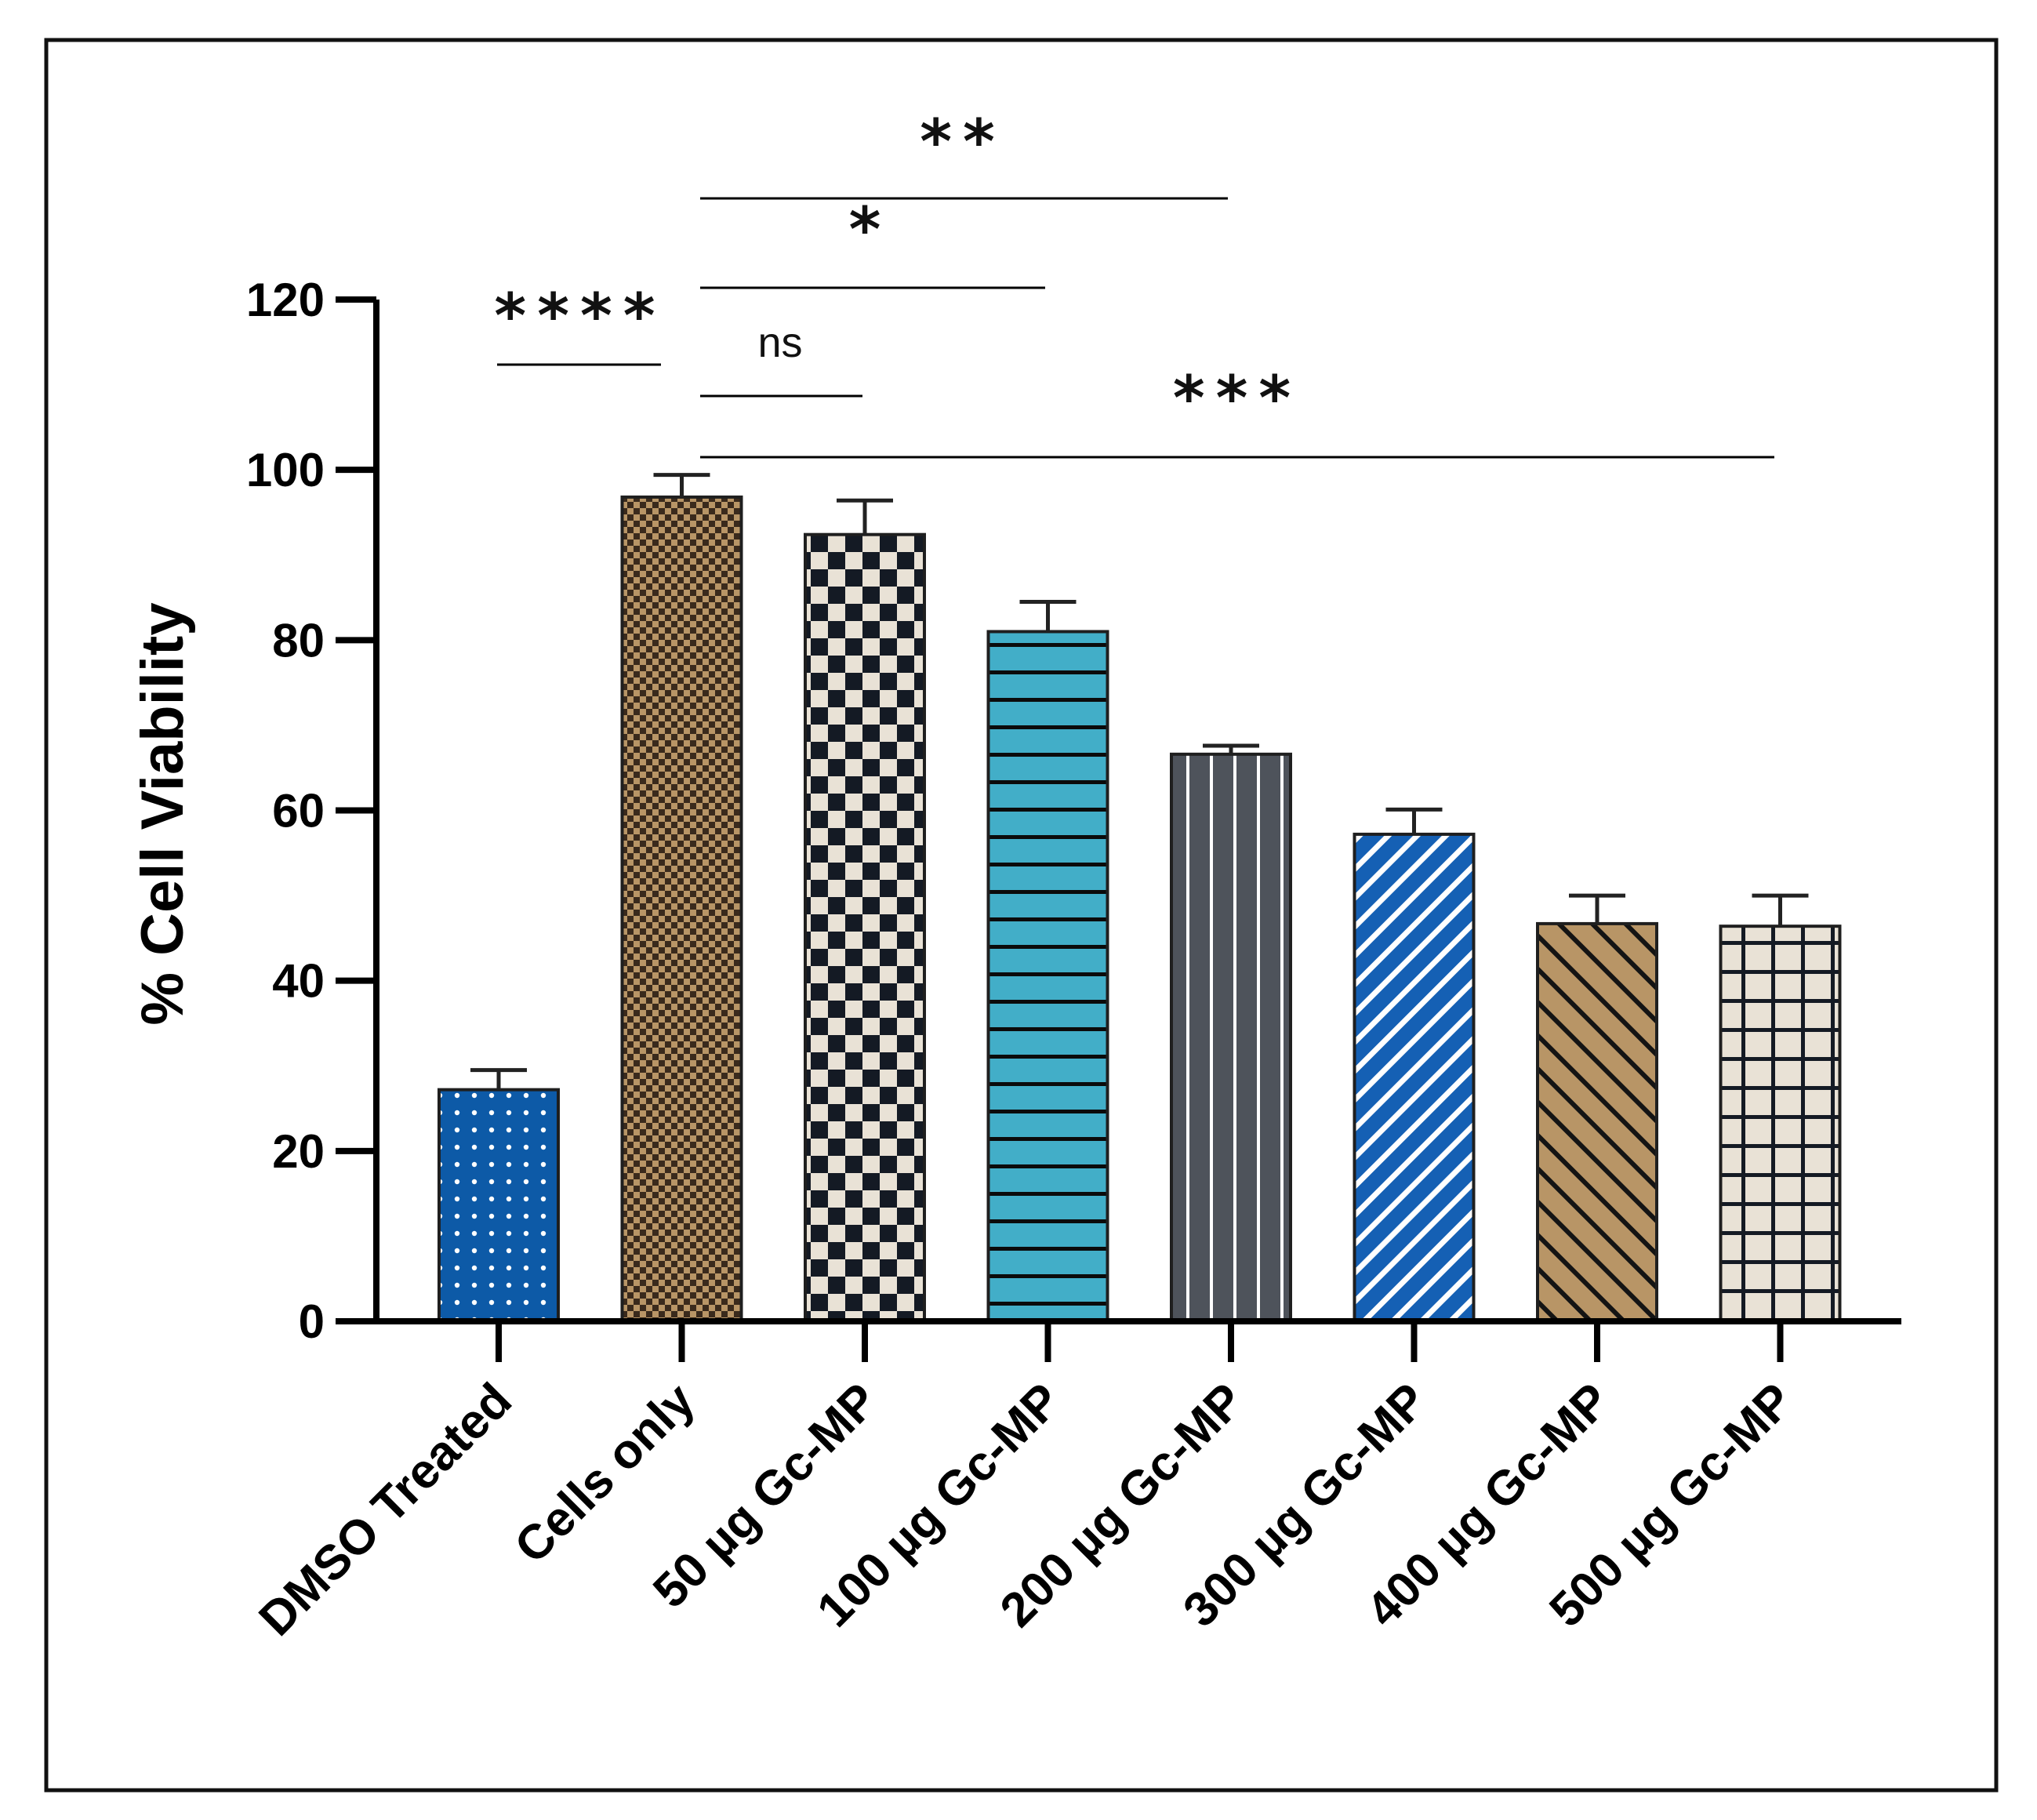 This screenshot has height=1820, width=2037. What do you see at coordinates (385, 1509) in the screenshot?
I see `x-tick-label-0: DMSO Treated` at bounding box center [385, 1509].